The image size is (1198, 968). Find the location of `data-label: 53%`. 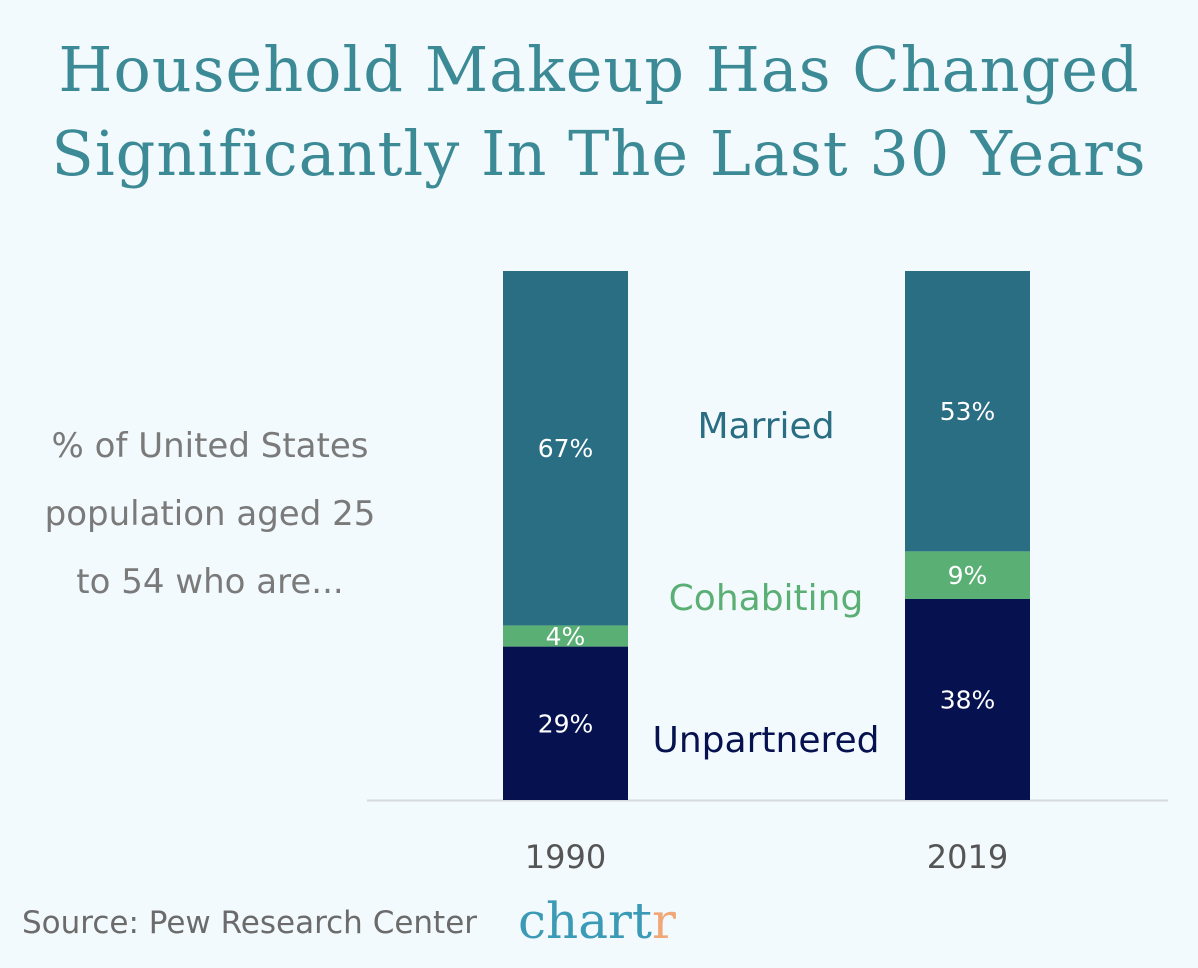

data-label: 53% is located at coordinates (968, 411).